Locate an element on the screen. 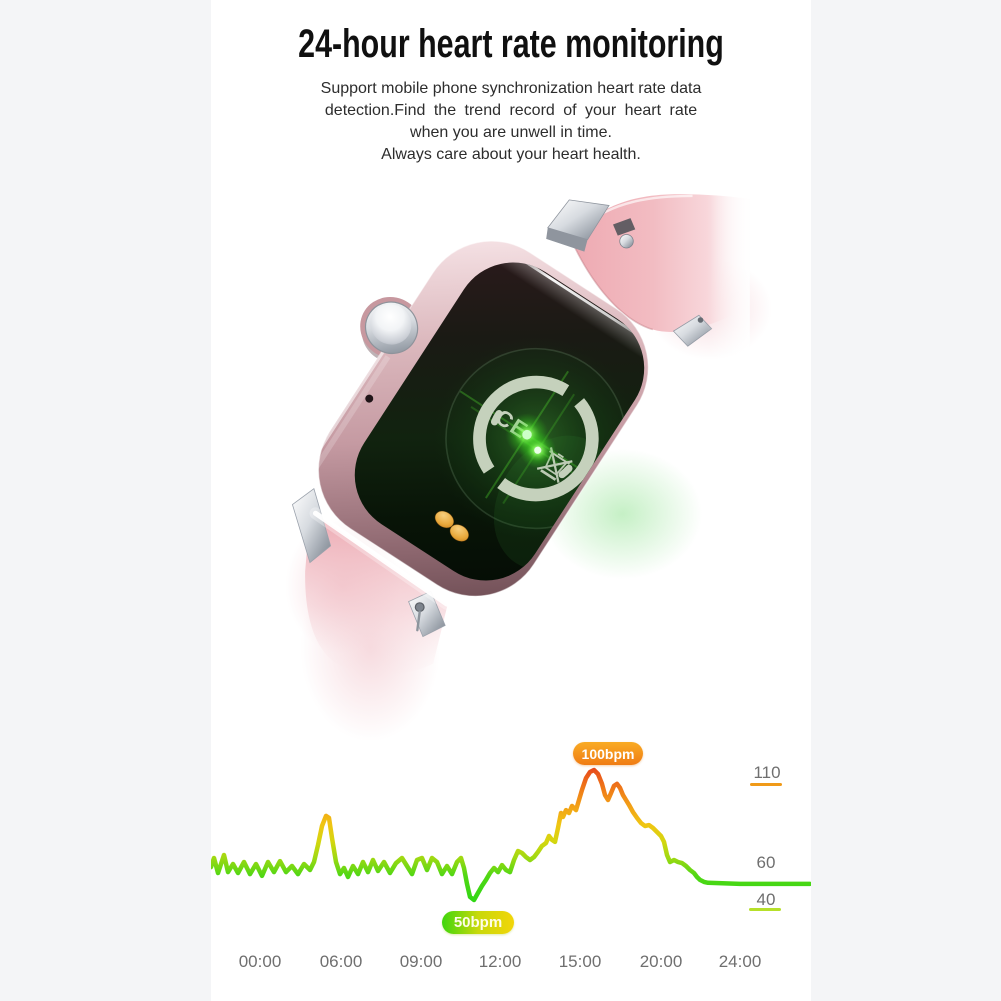  charging-contacts is located at coordinates (452, 526).